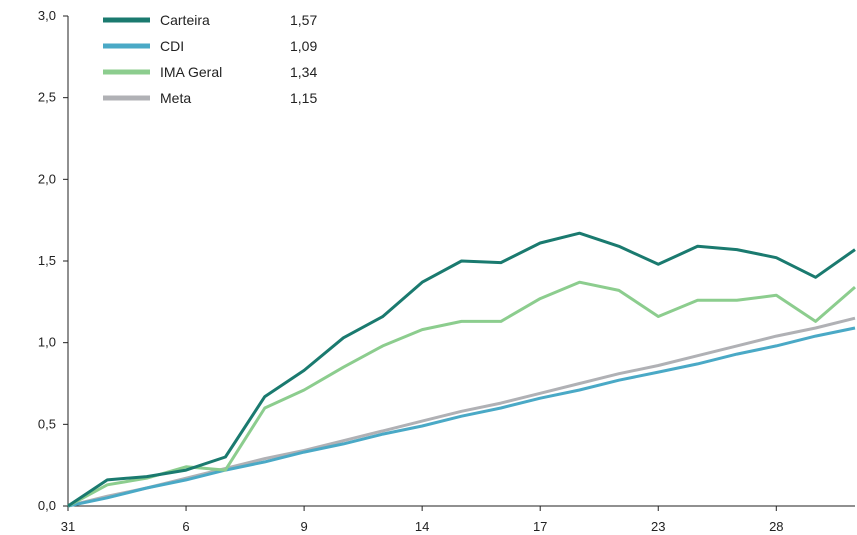 This screenshot has width=857, height=535. Describe the element at coordinates (303, 526) in the screenshot. I see `x-tick-label: 9` at that location.